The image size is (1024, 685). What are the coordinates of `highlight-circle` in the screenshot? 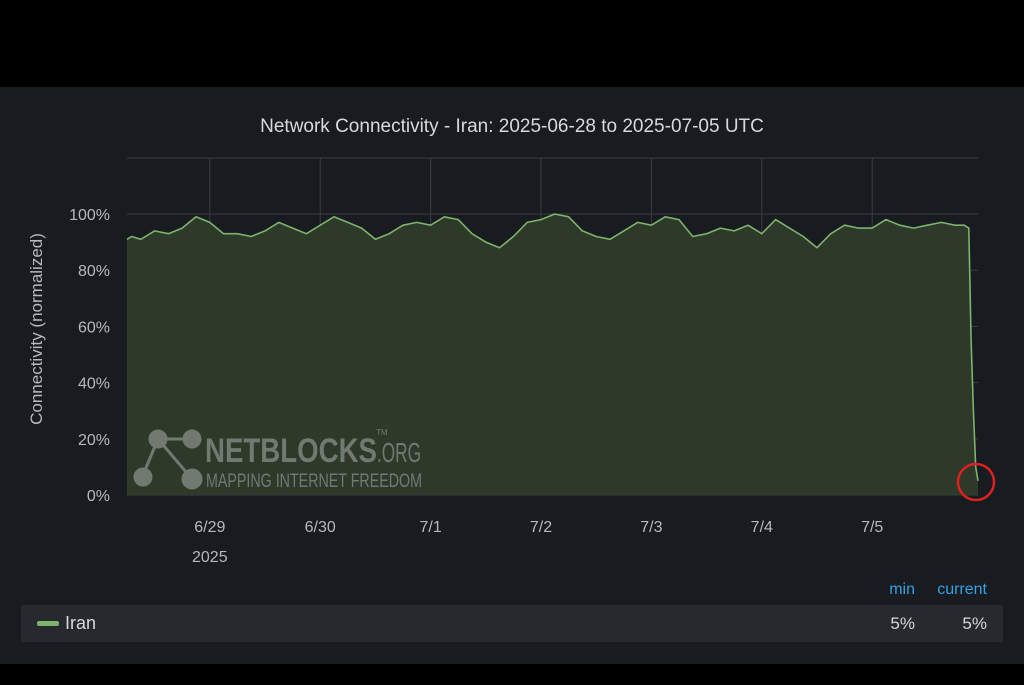 It's located at (976, 482).